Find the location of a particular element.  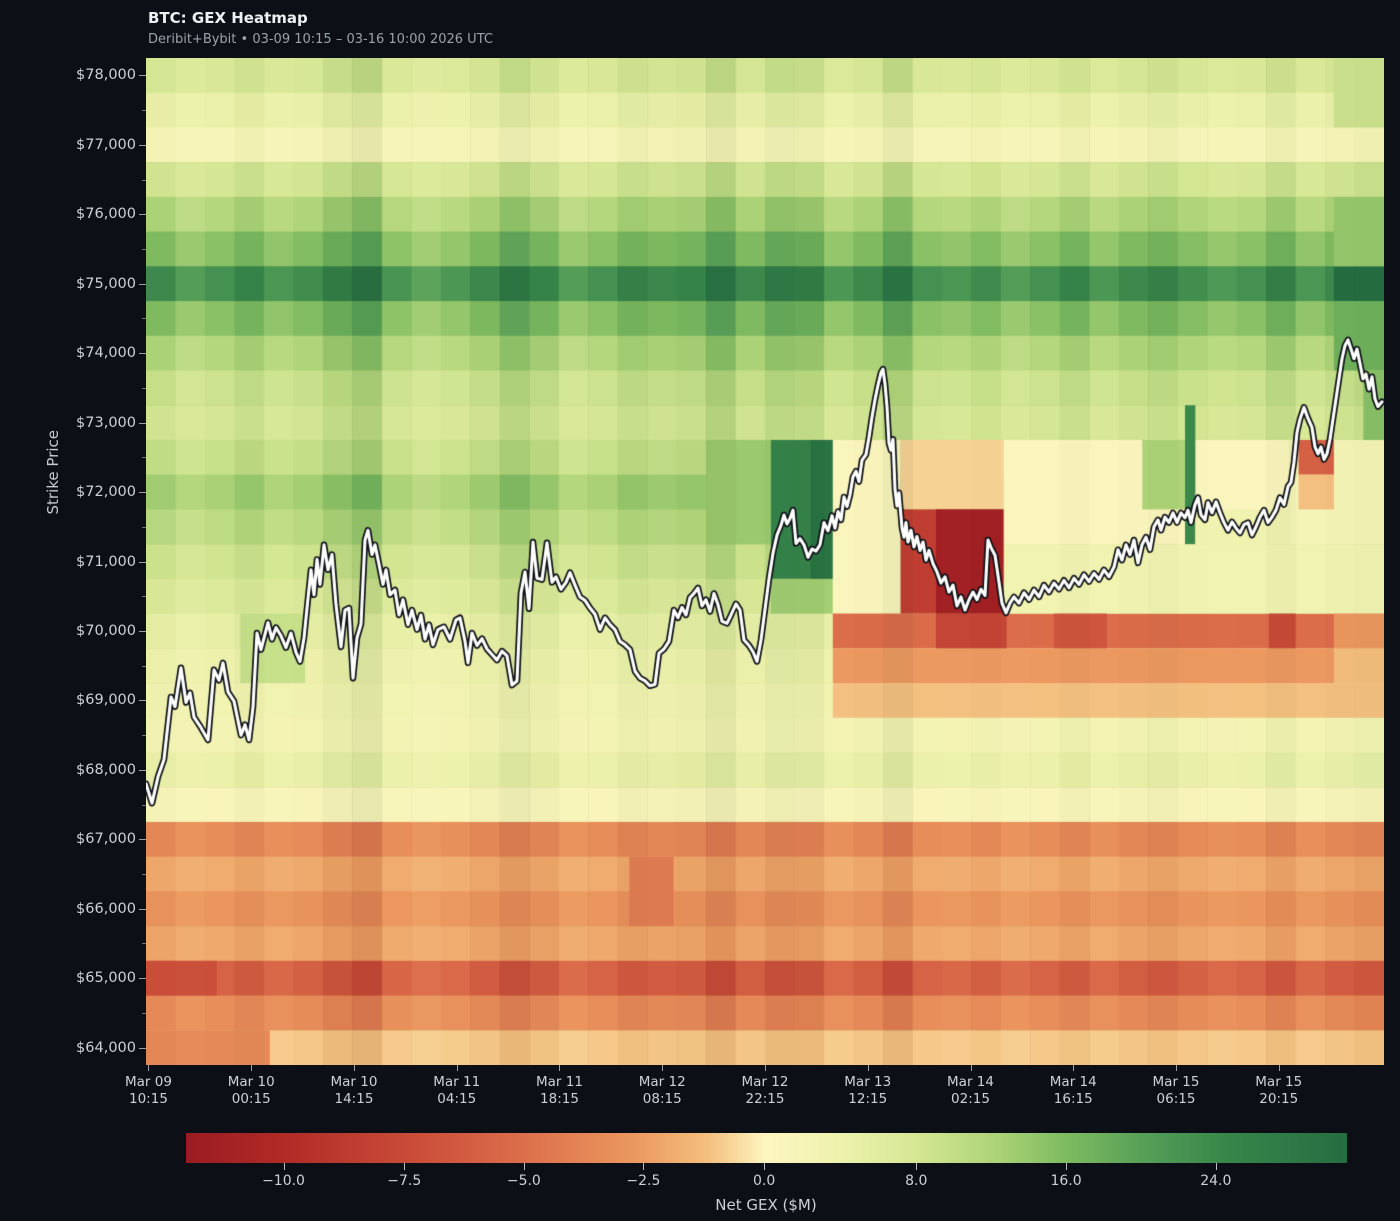

y-tick-label: $74,000 is located at coordinates (106, 353).